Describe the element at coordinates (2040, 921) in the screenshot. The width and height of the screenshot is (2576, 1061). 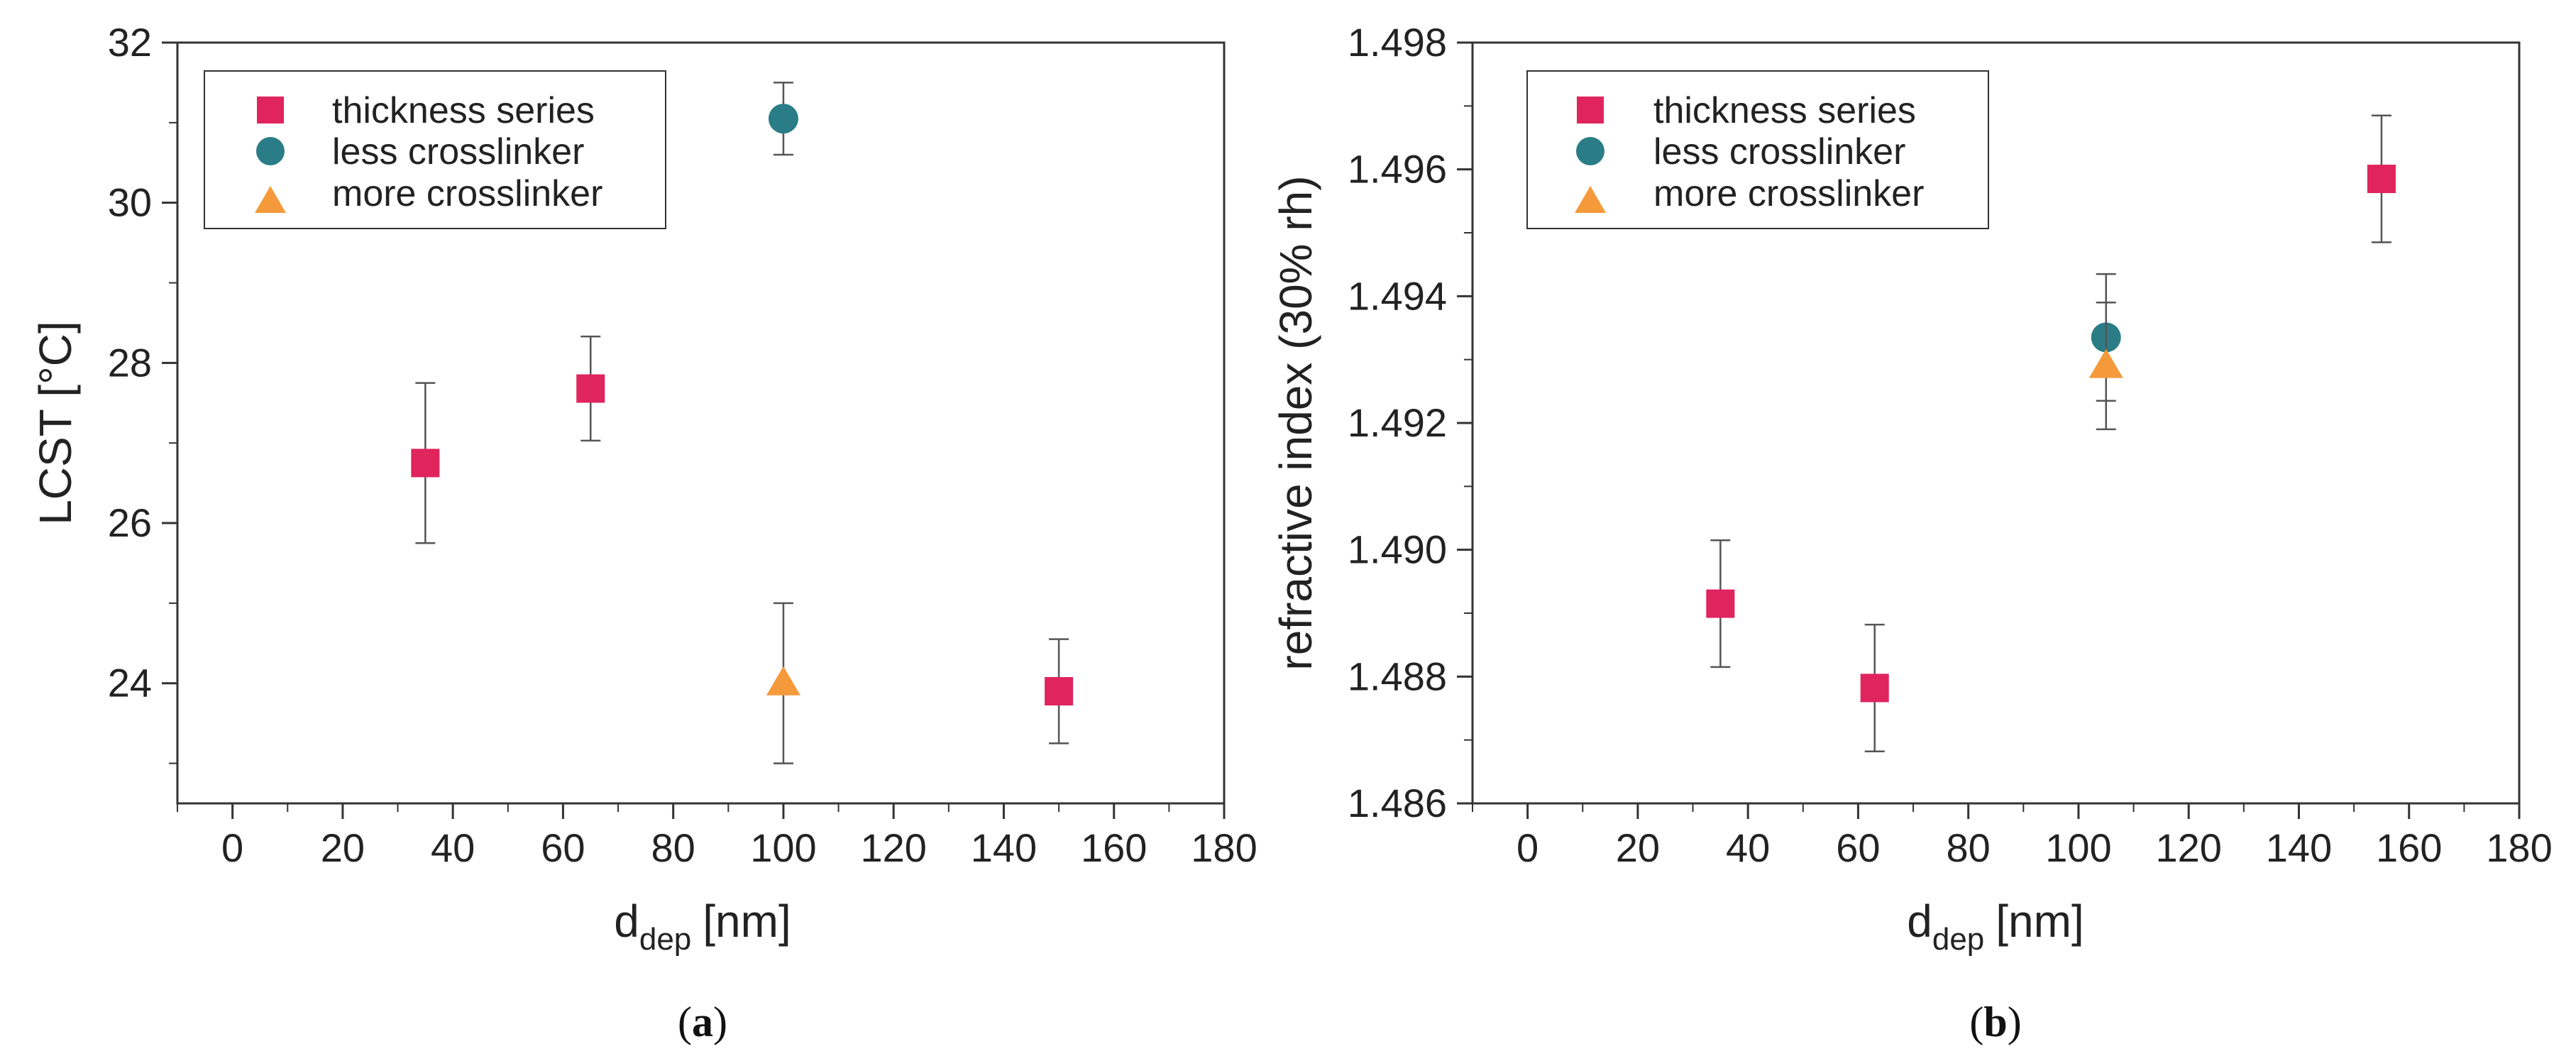
I see `panel-b-x-axis-title-unit: [nm]` at that location.